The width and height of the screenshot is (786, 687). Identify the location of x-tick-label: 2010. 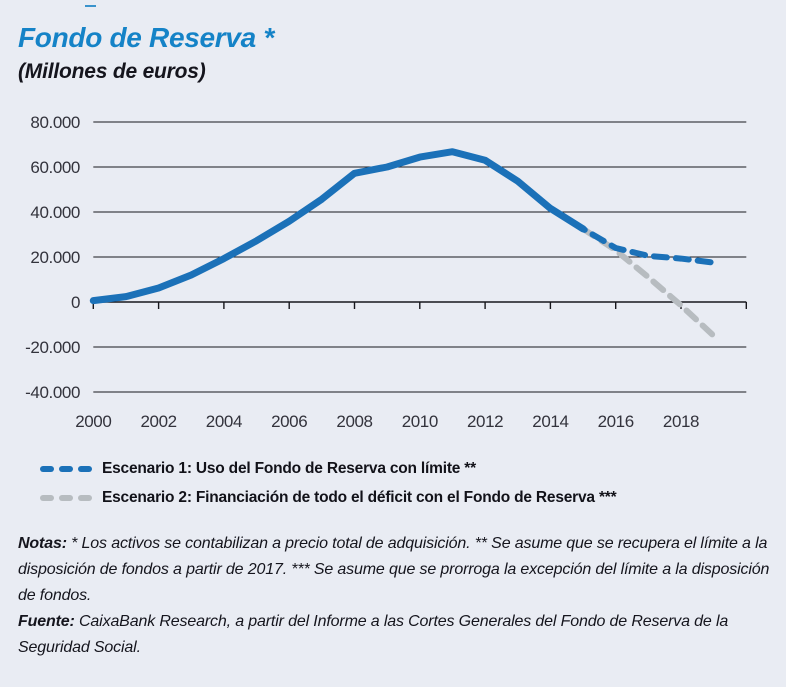
(420, 421).